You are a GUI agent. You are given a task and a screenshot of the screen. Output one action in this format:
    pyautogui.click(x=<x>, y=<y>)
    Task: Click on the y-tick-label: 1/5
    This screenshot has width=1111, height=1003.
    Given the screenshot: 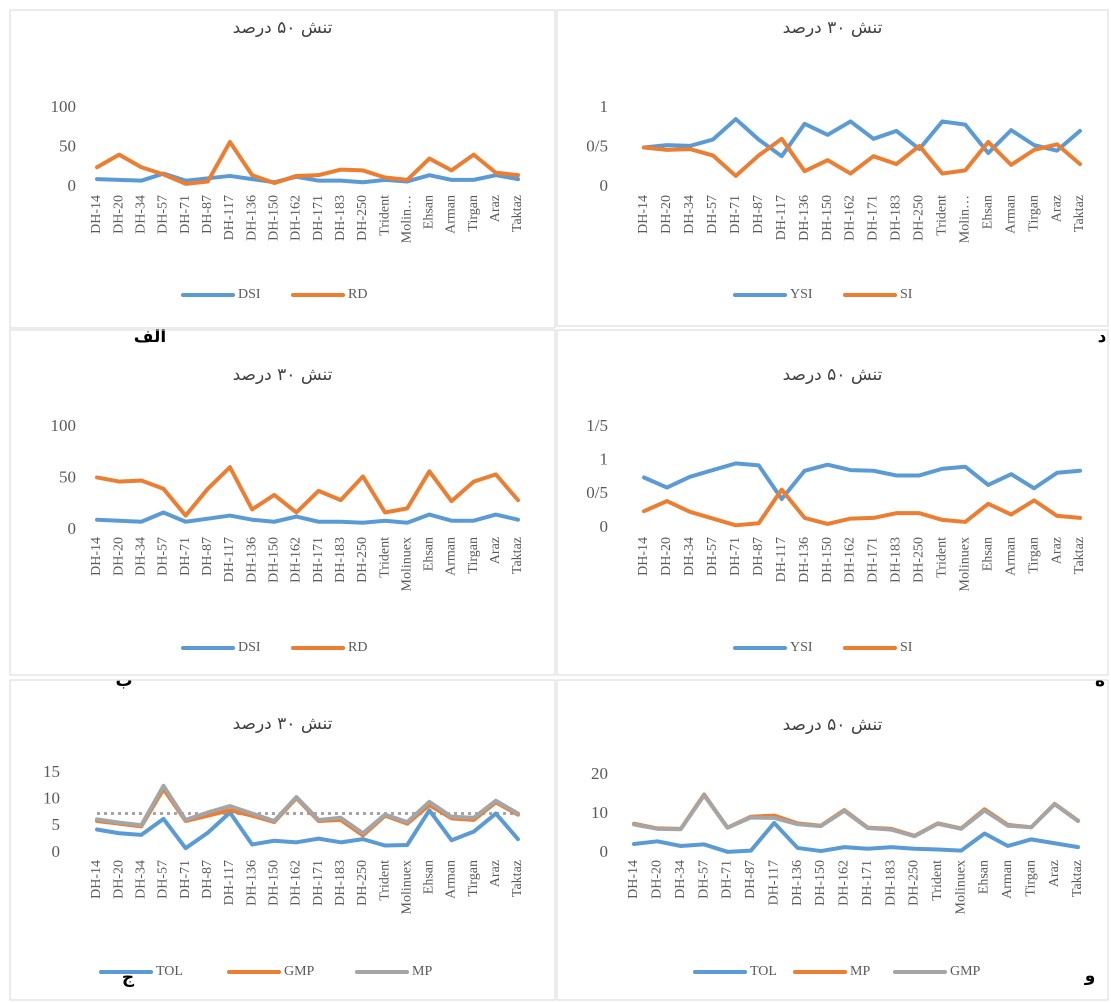 What is the action you would take?
    pyautogui.click(x=597, y=425)
    